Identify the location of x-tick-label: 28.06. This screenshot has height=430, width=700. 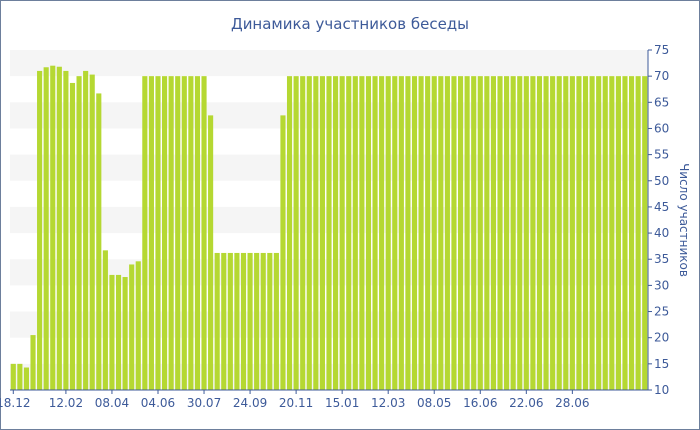
(572, 403).